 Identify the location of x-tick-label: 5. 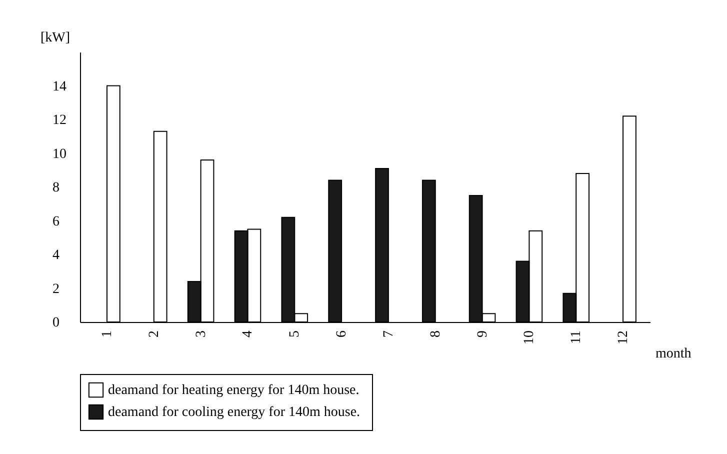
(295, 334).